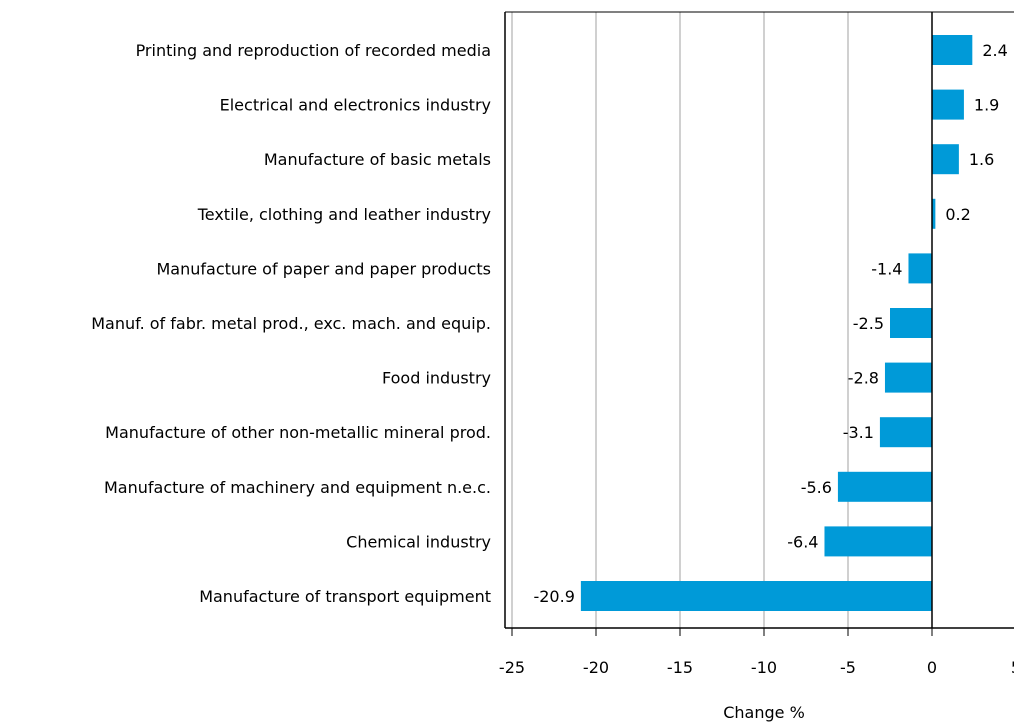 This screenshot has height=725, width=1014. I want to click on data-label: 1.6, so click(981, 159).